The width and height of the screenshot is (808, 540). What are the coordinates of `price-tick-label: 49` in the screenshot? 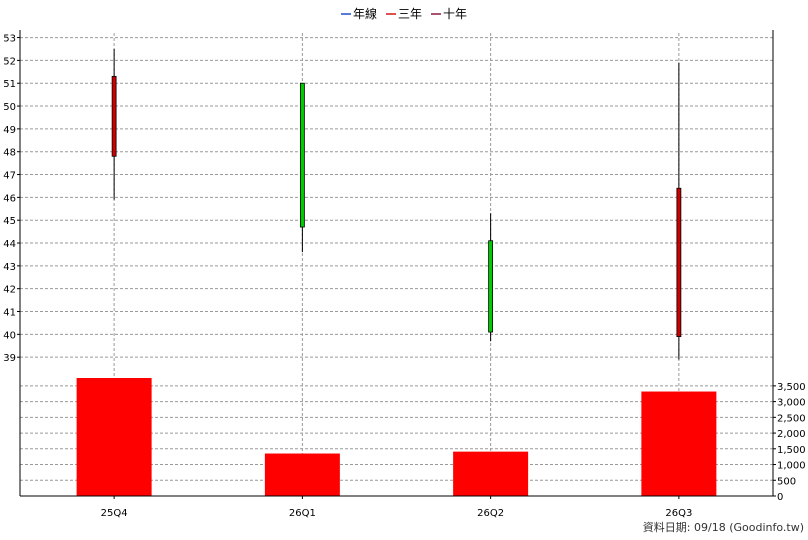 It's located at (9, 130).